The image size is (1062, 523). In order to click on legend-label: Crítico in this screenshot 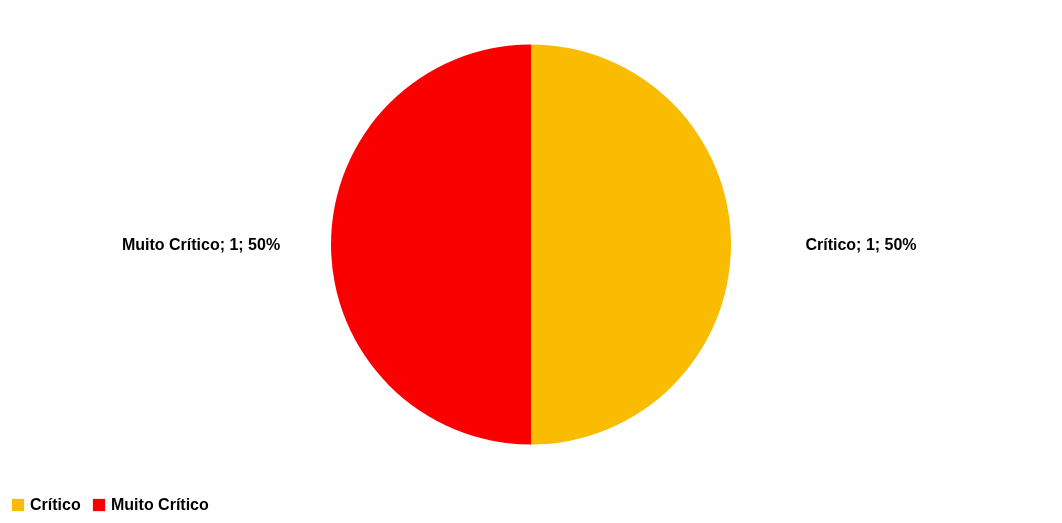, I will do `click(55, 504)`.